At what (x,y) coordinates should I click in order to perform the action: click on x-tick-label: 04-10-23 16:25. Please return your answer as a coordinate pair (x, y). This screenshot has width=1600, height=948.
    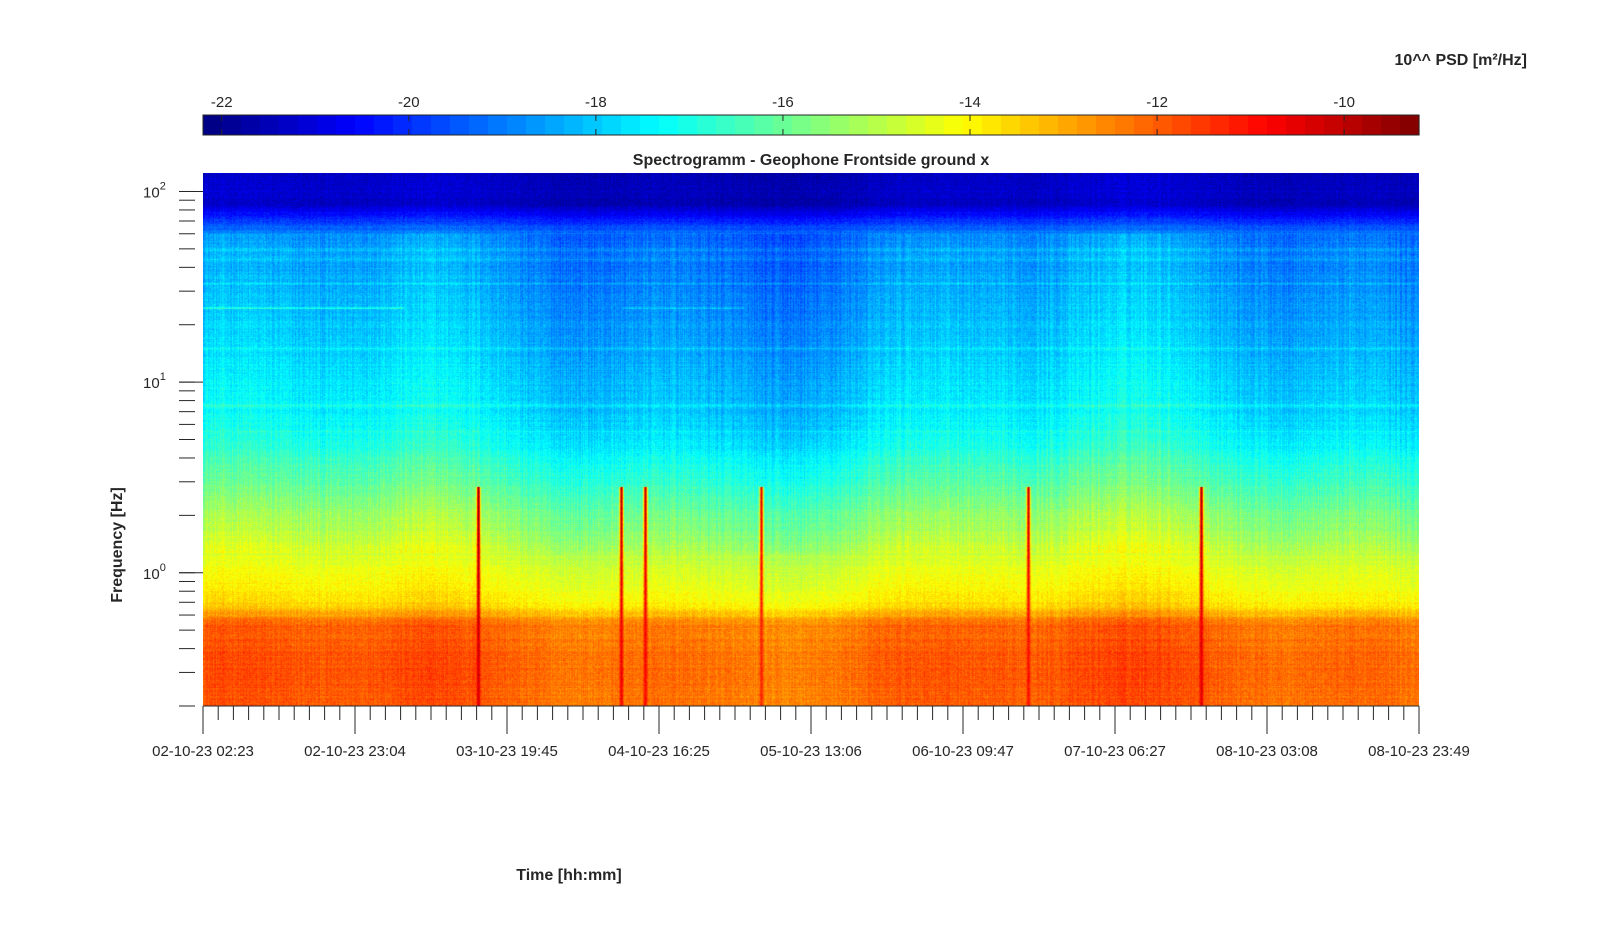
    Looking at the image, I should click on (659, 751).